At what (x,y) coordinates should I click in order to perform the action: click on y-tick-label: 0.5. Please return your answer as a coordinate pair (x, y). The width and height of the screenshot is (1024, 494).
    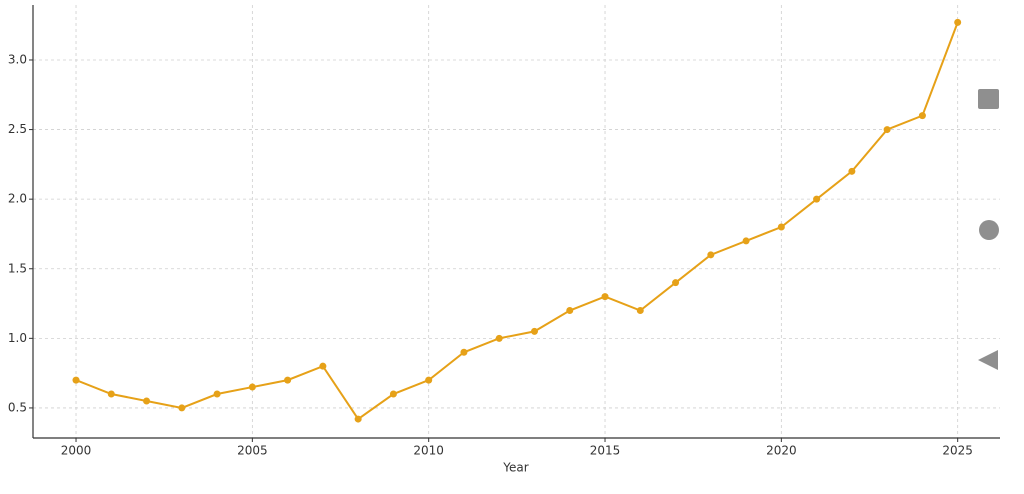
    Looking at the image, I should click on (17, 407).